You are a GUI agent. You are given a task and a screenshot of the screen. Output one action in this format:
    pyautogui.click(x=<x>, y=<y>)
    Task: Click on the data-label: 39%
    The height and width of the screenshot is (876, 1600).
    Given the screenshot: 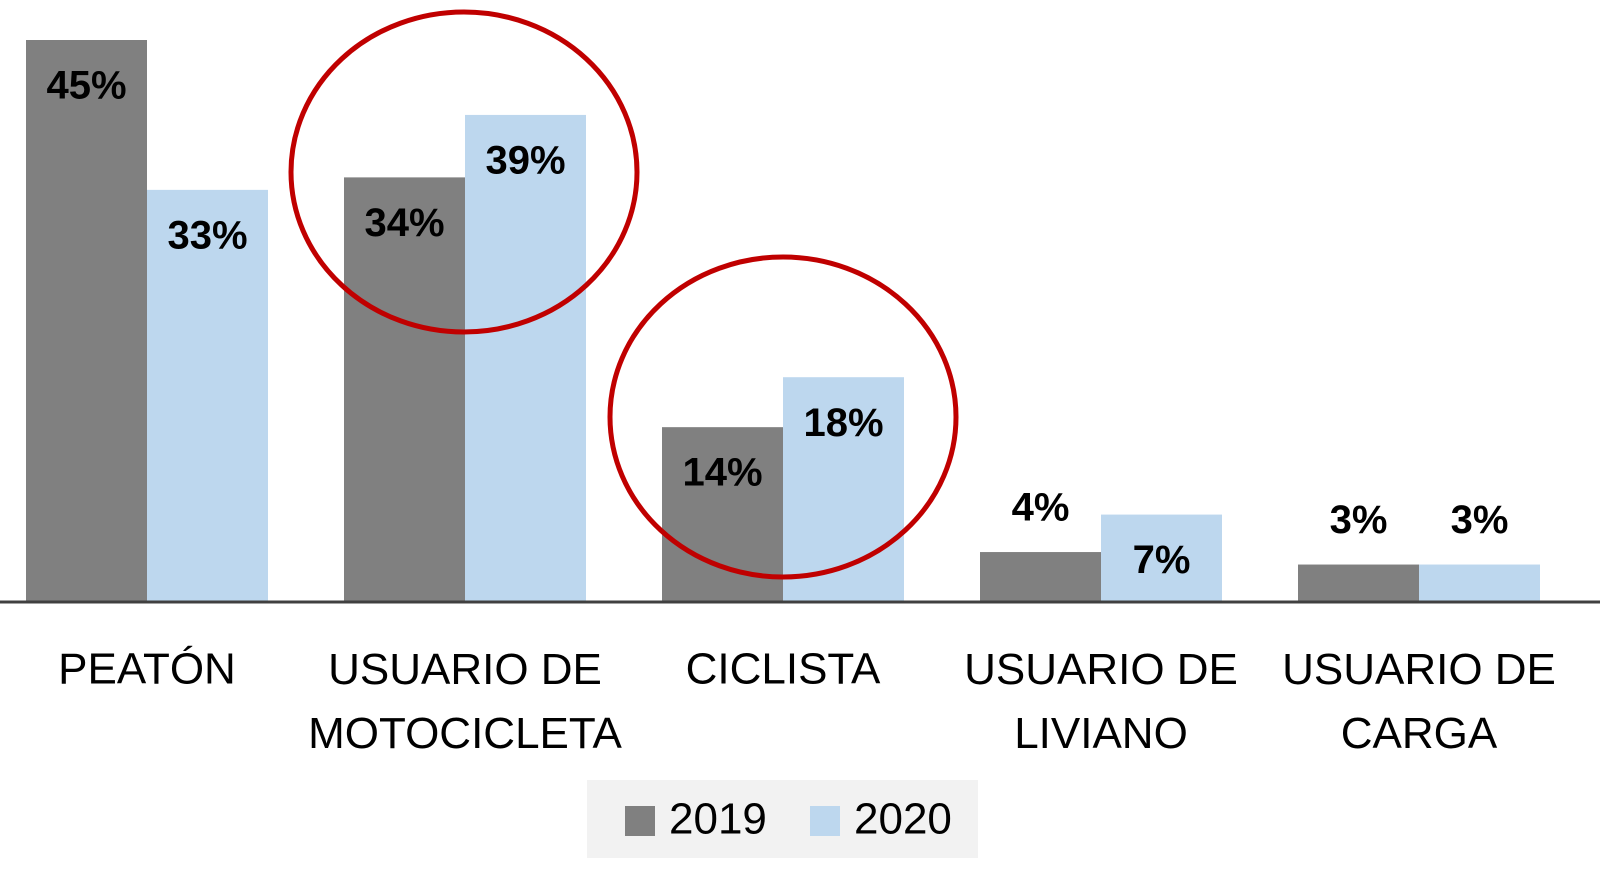 What is the action you would take?
    pyautogui.click(x=525, y=160)
    